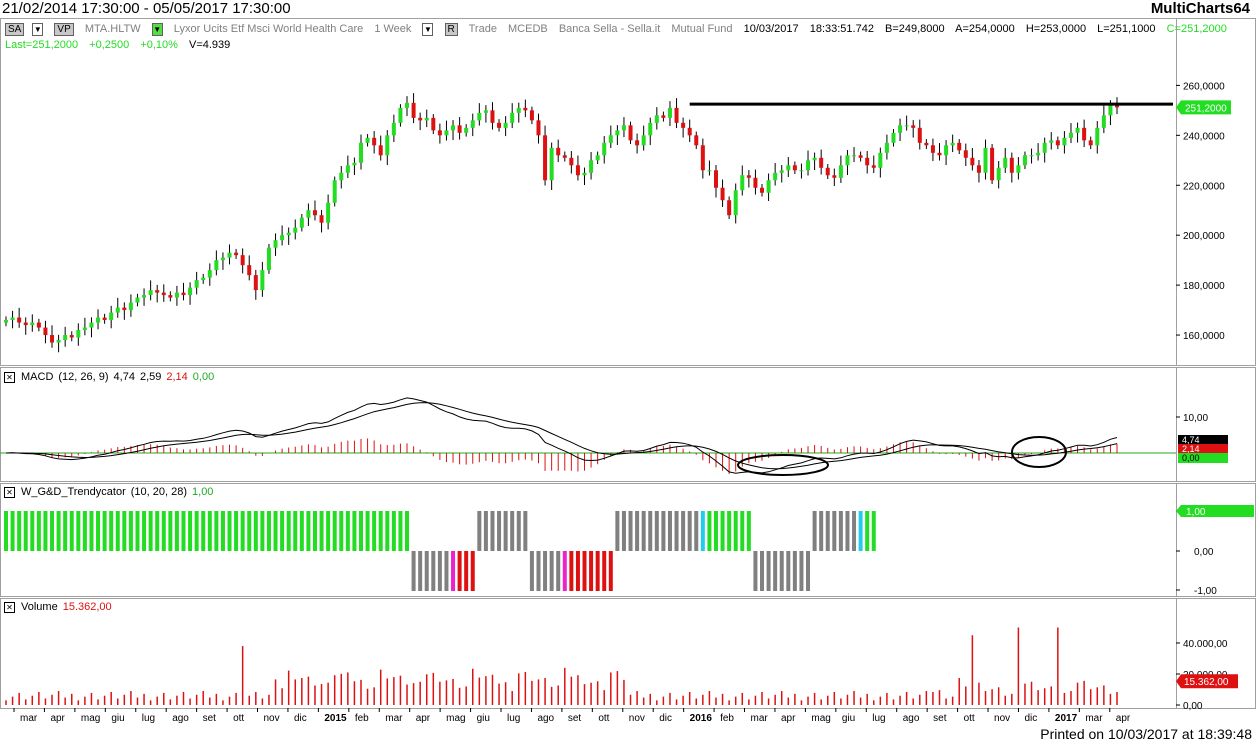  What do you see at coordinates (1206, 108) in the screenshot?
I see `last-price-label: 251,2000` at bounding box center [1206, 108].